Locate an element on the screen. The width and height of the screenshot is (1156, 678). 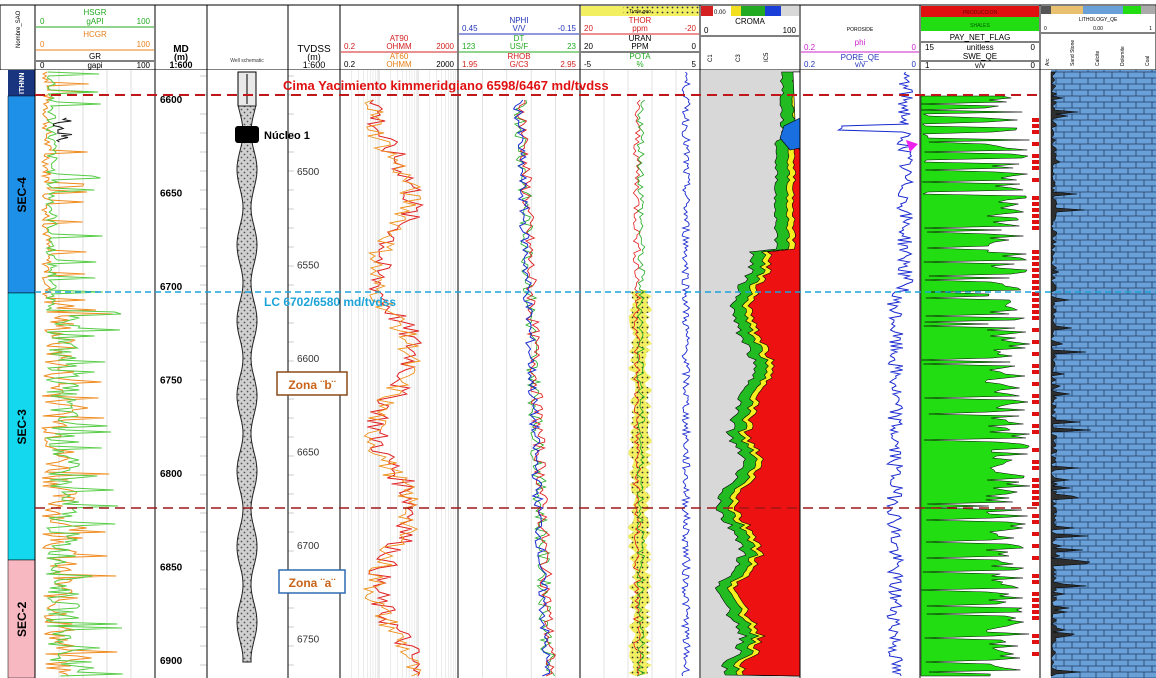
gr-min: 0 is located at coordinates (42, 65).